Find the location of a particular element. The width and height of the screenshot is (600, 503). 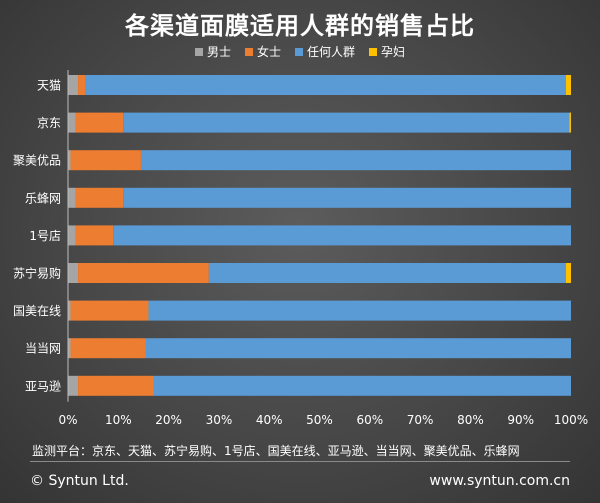

x-tick-label: 40% is located at coordinates (269, 420).